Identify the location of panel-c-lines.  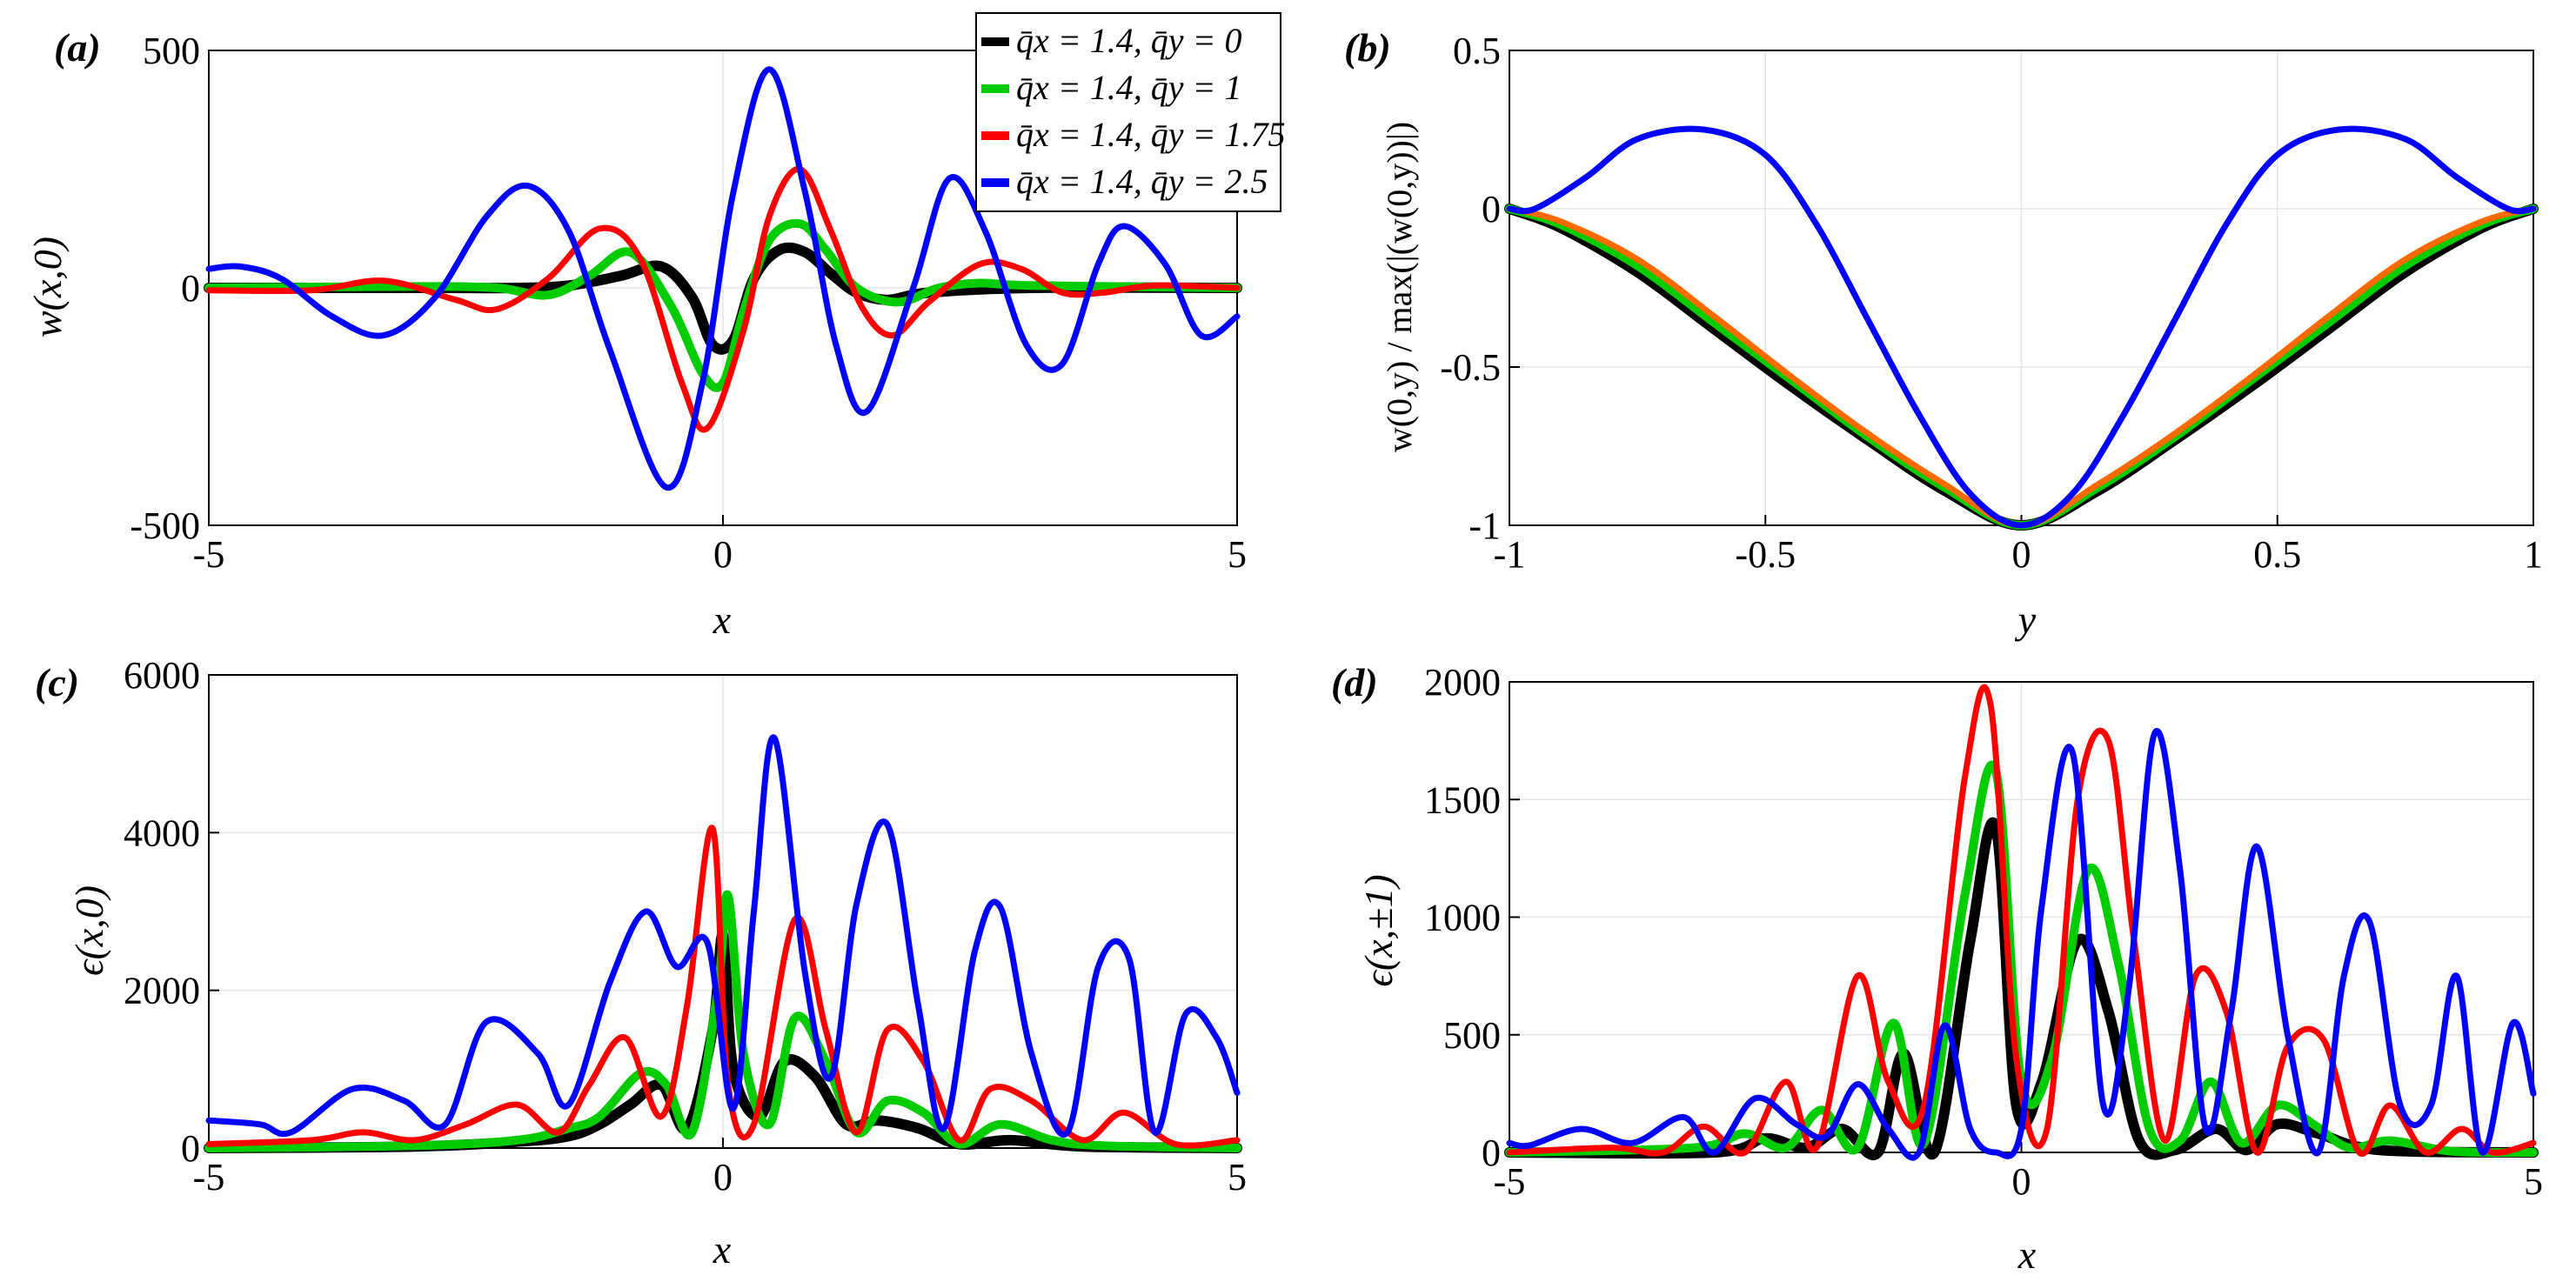
(723, 944).